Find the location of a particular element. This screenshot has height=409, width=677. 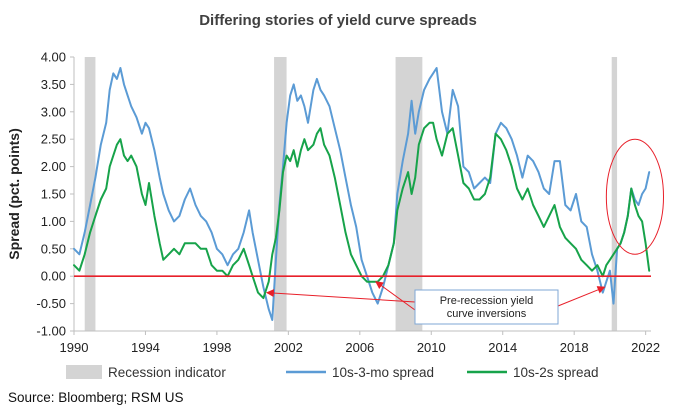

highlight-ellipse is located at coordinates (635, 196).